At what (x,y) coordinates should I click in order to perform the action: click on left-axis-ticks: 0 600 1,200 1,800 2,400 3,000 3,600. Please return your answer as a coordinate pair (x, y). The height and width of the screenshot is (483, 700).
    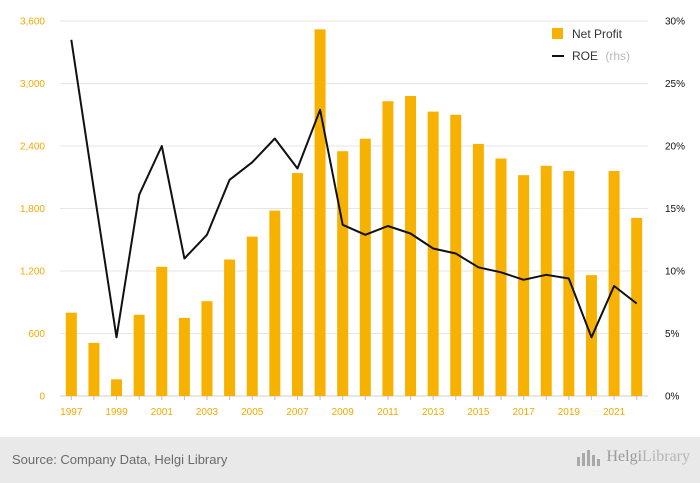
    Looking at the image, I should click on (32, 210).